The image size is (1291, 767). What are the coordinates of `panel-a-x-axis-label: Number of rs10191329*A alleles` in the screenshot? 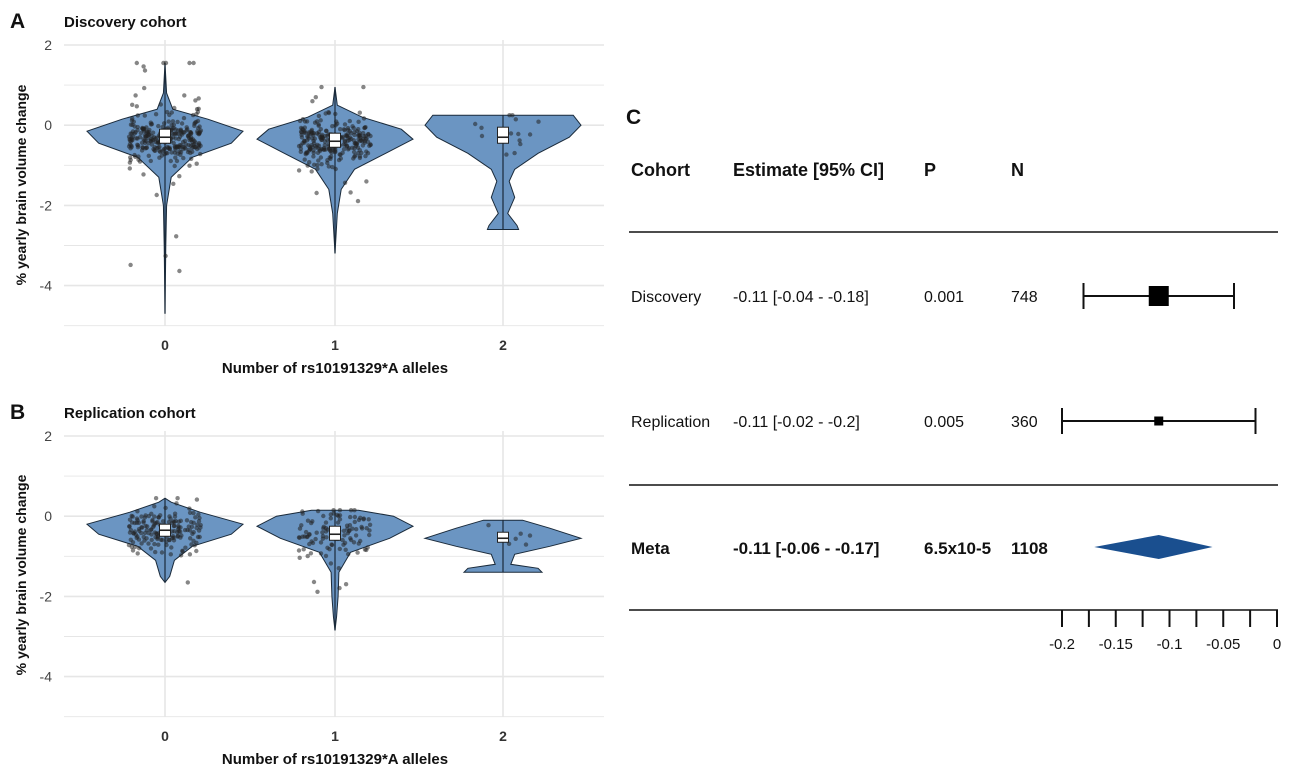 It's located at (335, 368).